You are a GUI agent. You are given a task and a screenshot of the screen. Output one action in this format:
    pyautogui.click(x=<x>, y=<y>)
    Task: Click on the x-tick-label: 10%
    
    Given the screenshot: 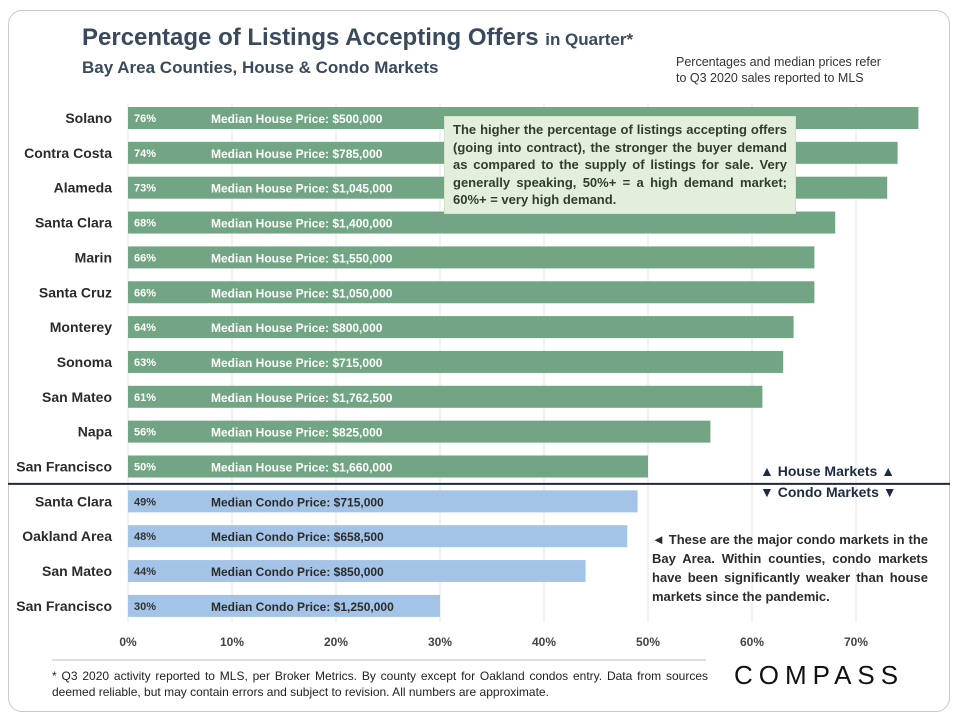 What is the action you would take?
    pyautogui.click(x=232, y=642)
    